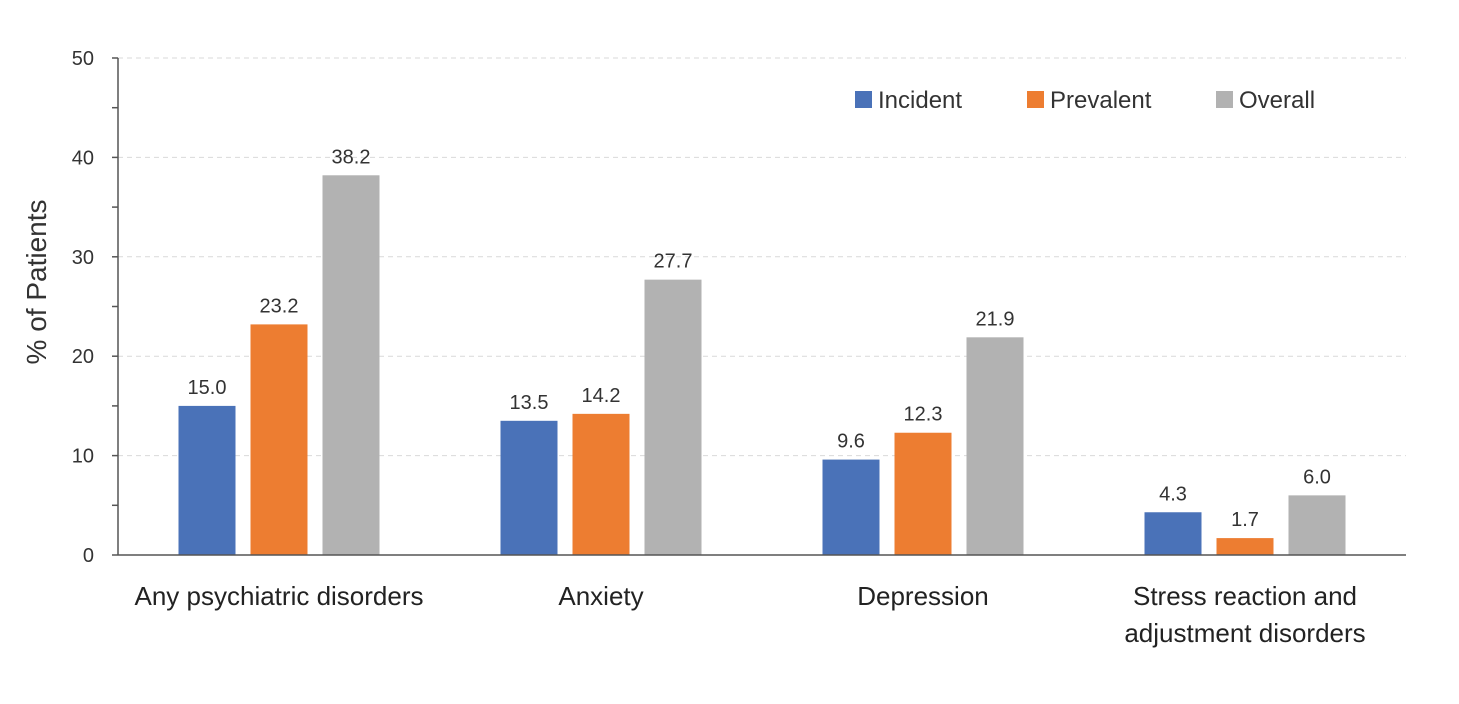 Image resolution: width=1459 pixels, height=704 pixels. Describe the element at coordinates (923, 596) in the screenshot. I see `x-category-label: Depression` at that location.